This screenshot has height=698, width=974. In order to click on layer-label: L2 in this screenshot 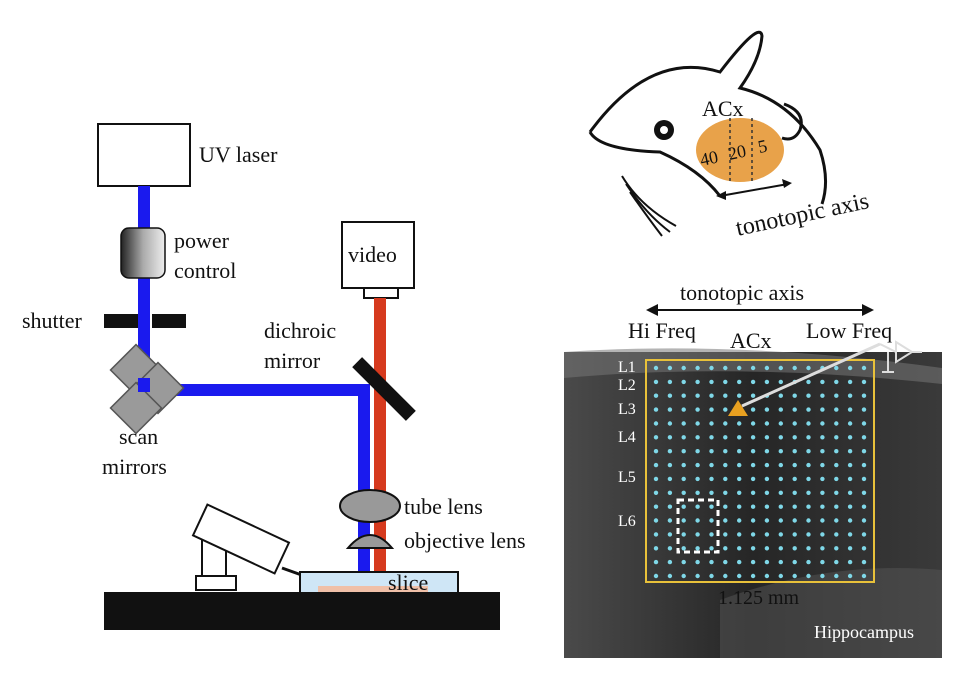, I will do `click(627, 385)`.